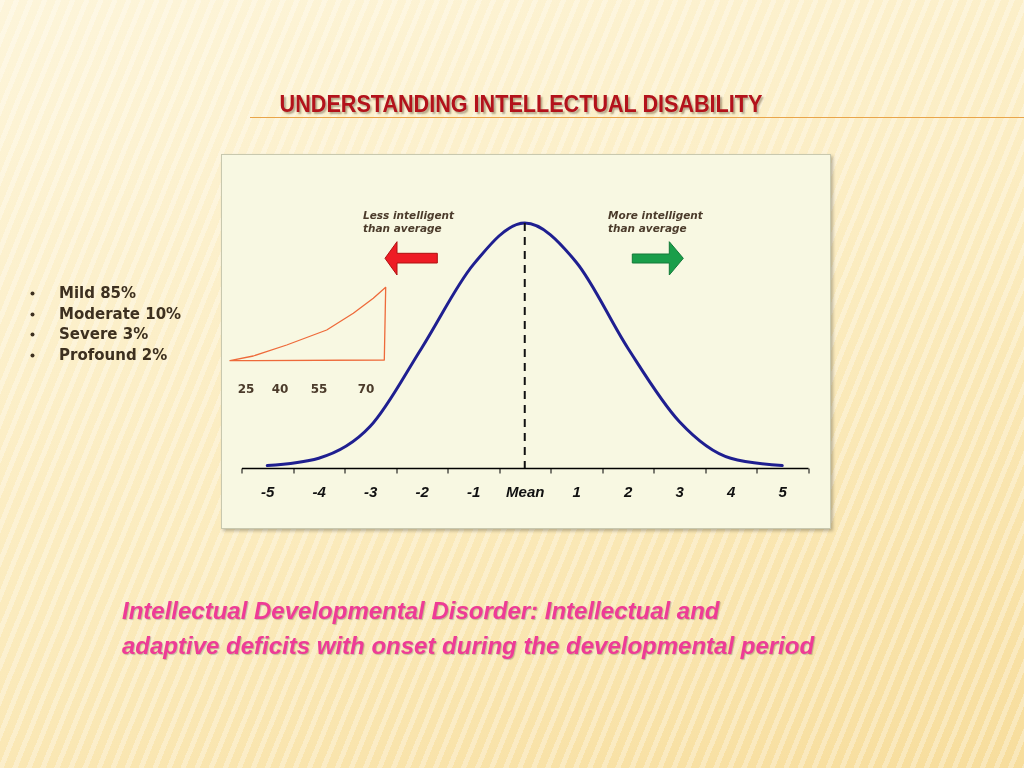  What do you see at coordinates (422, 491) in the screenshot?
I see `x-tick-label: -2` at bounding box center [422, 491].